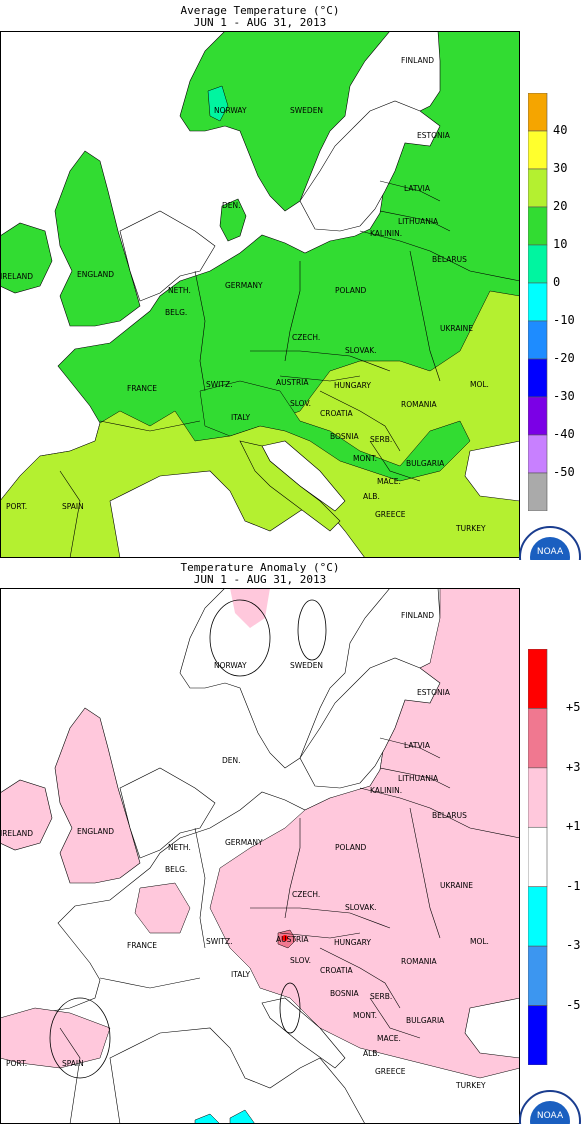 Image resolution: width=585 pixels, height=1124 pixels. I want to click on colorbar-tick-label: -3, so click(573, 945).